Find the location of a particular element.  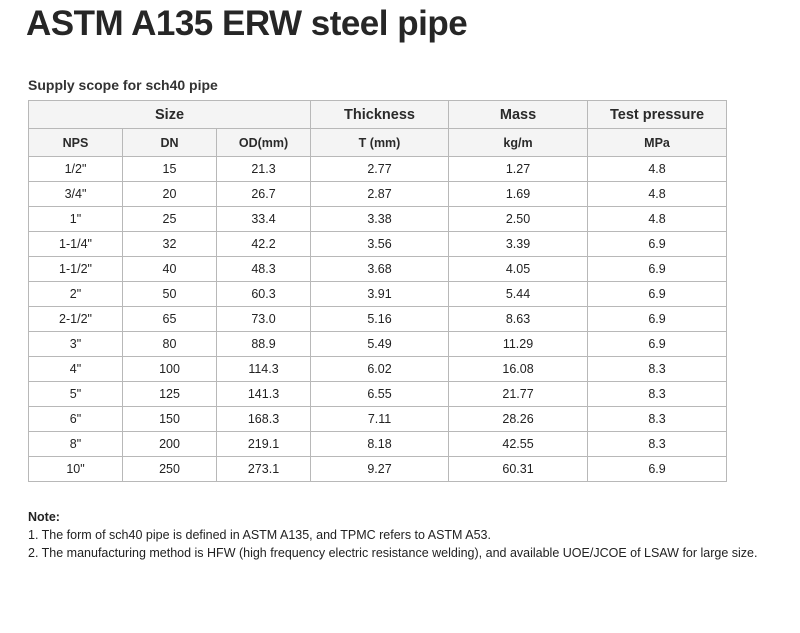

cell-thickness: 3.91 is located at coordinates (380, 294).